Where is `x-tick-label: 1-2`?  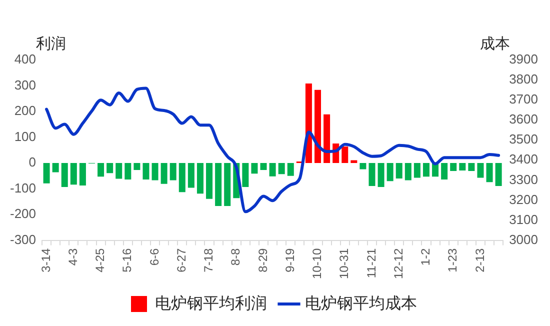
x-tick-label: 1-2 is located at coordinates (425, 257).